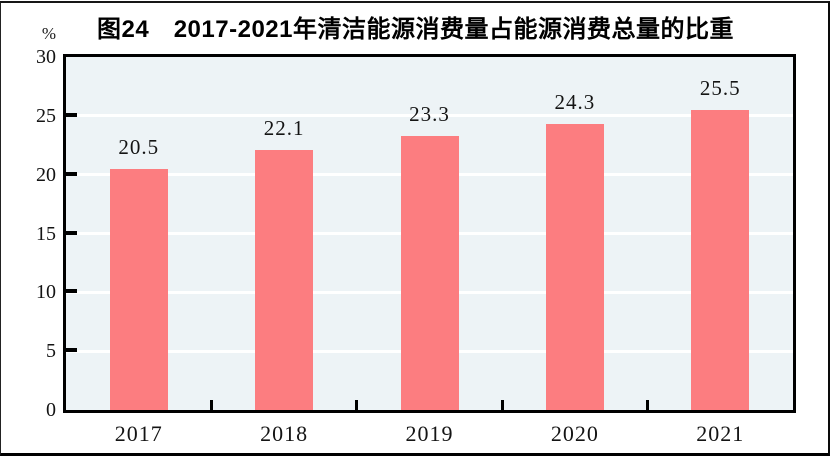 The height and width of the screenshot is (457, 831). Describe the element at coordinates (46, 233) in the screenshot. I see `y-axis-label-15: 15` at that location.